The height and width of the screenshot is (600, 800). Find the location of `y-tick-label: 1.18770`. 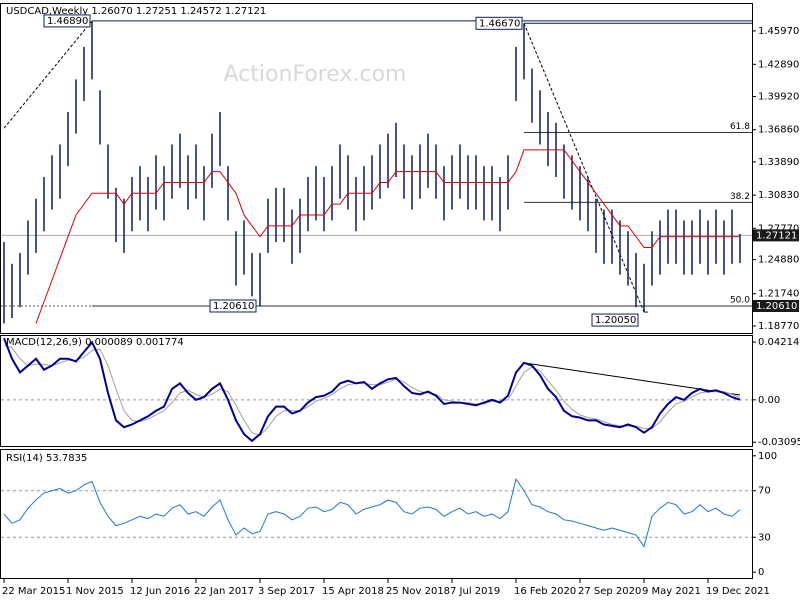

y-tick-label: 1.18770 is located at coordinates (778, 326).